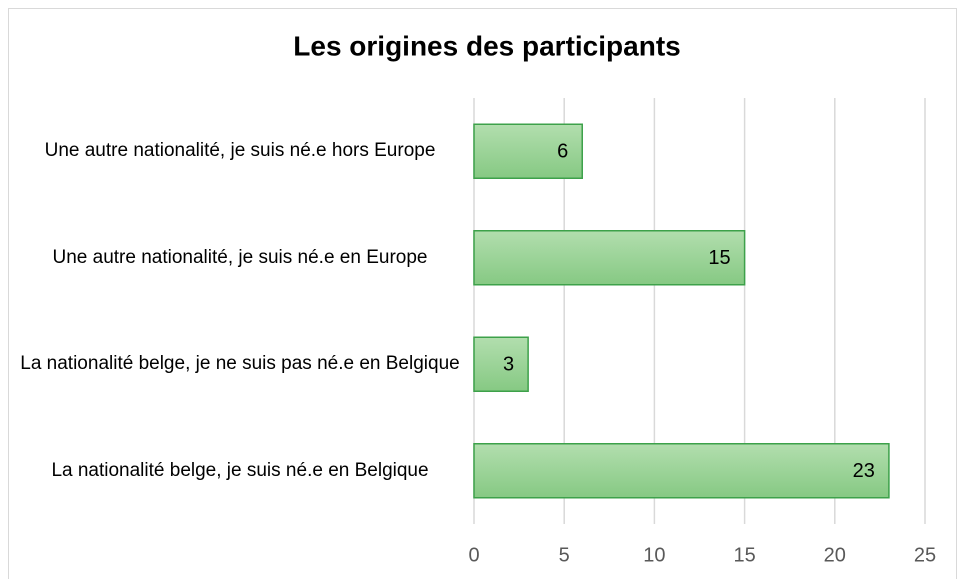  What do you see at coordinates (564, 555) in the screenshot?
I see `x-tick-label: 5` at bounding box center [564, 555].